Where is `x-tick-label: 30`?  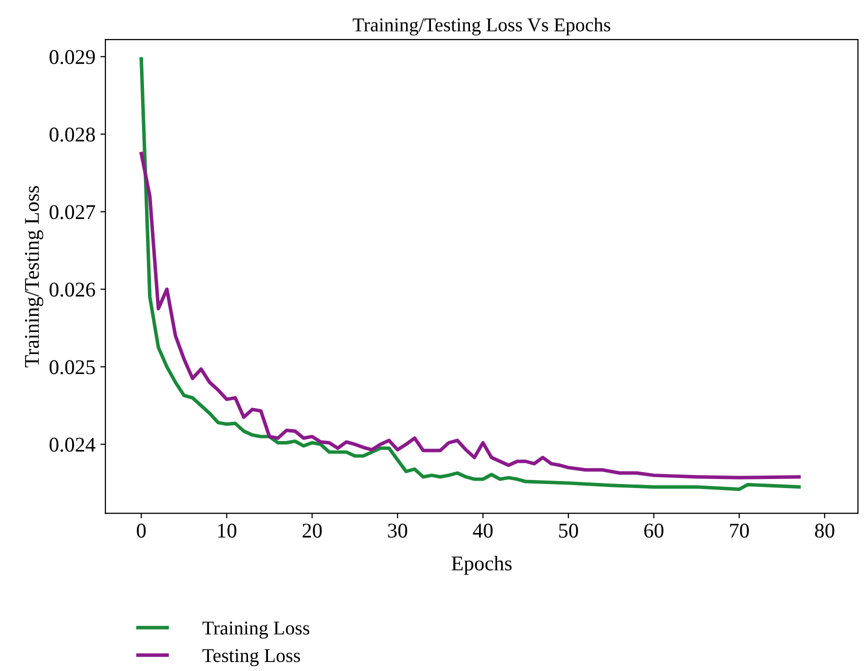
x-tick-label: 30 is located at coordinates (398, 531).